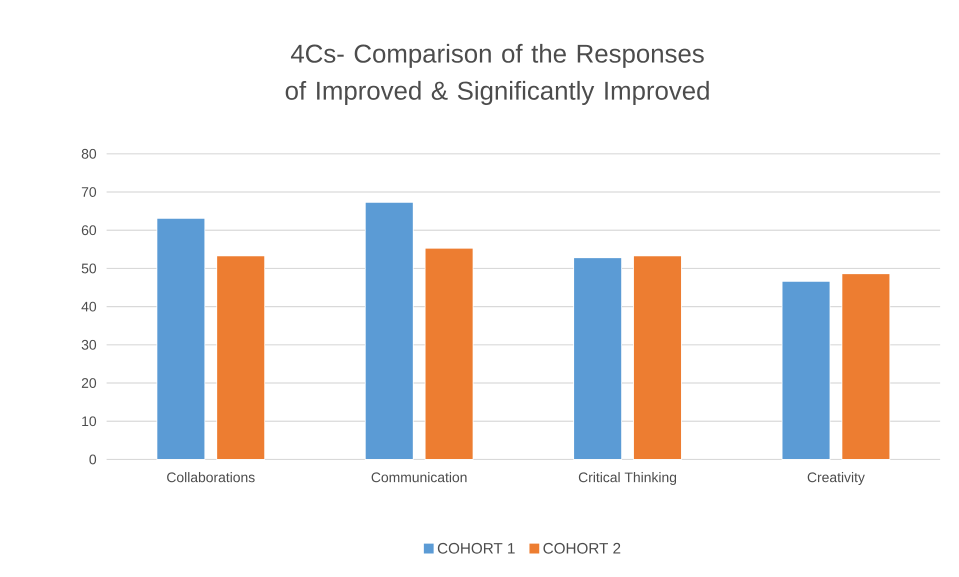 The height and width of the screenshot is (577, 959). Describe the element at coordinates (211, 477) in the screenshot. I see `x-tick-label: Collaborations` at that location.